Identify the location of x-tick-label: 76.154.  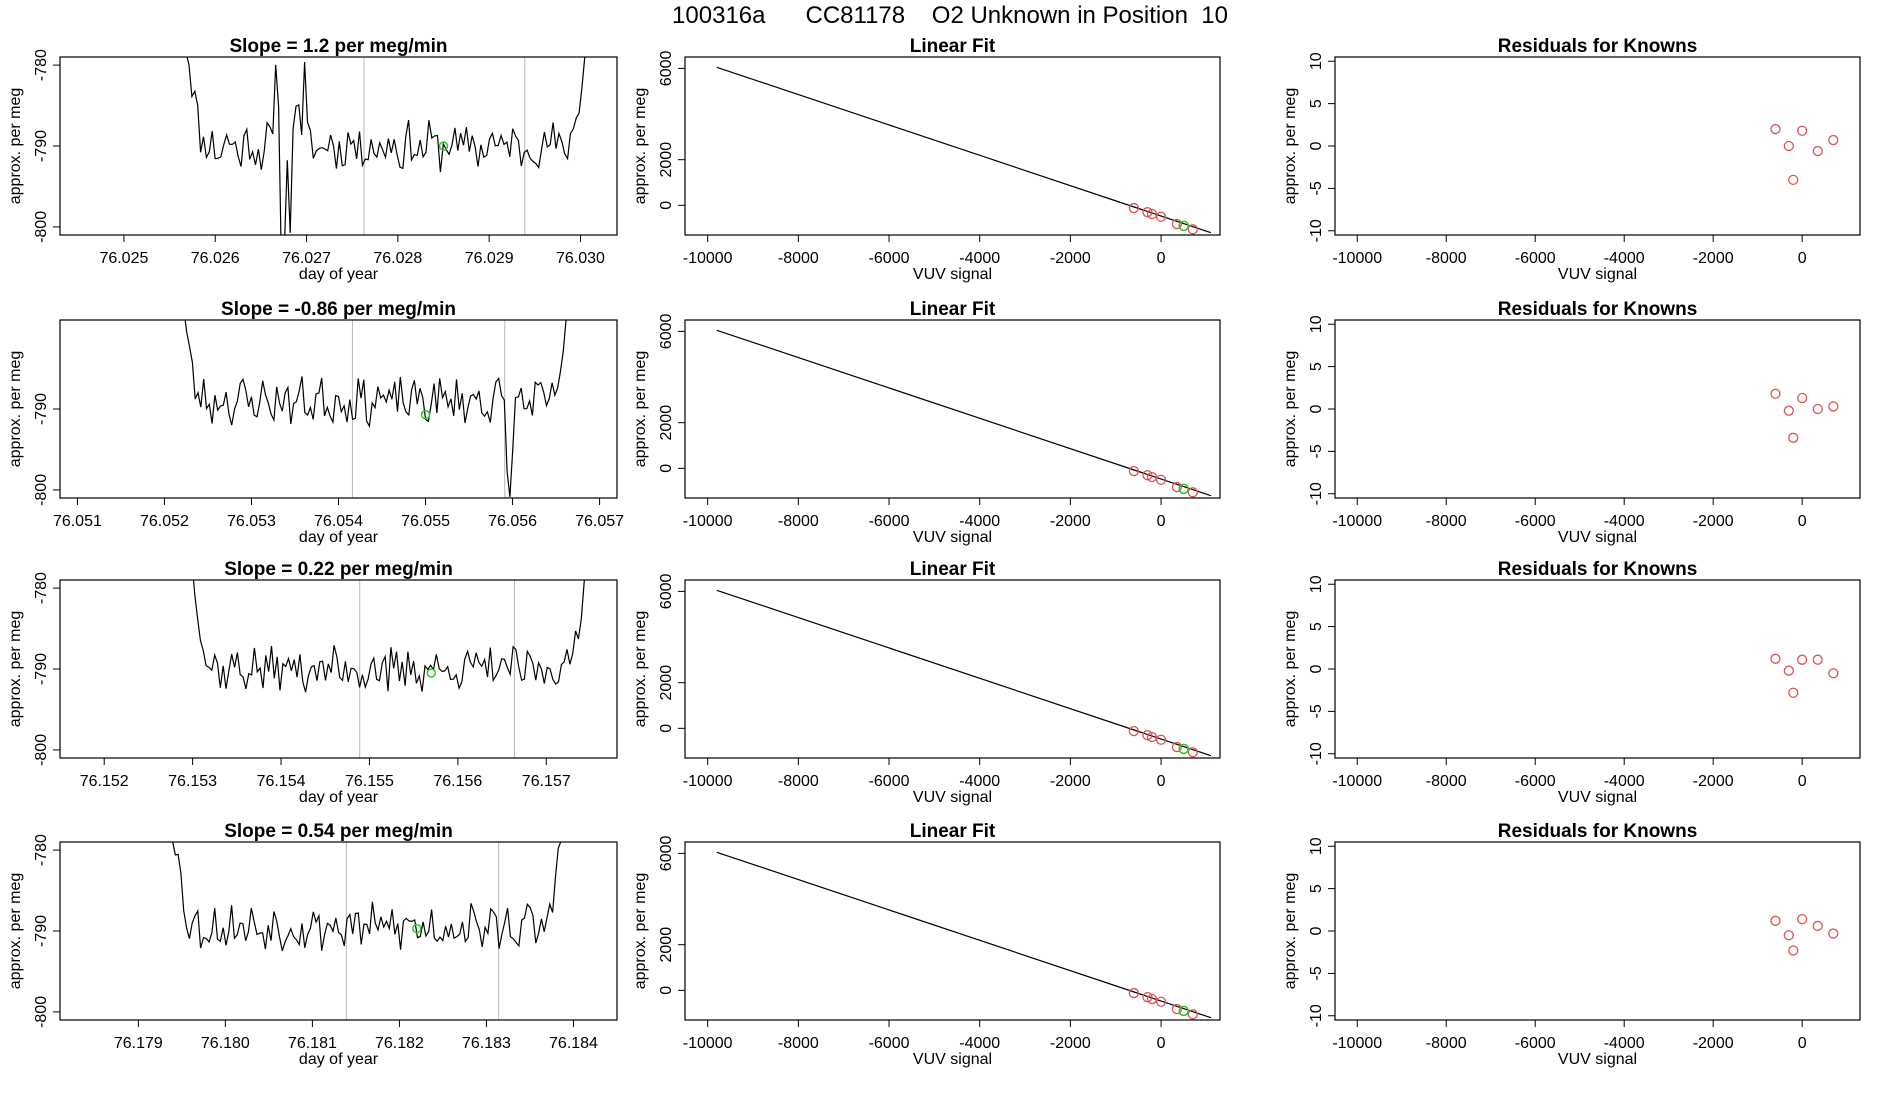
(281, 781).